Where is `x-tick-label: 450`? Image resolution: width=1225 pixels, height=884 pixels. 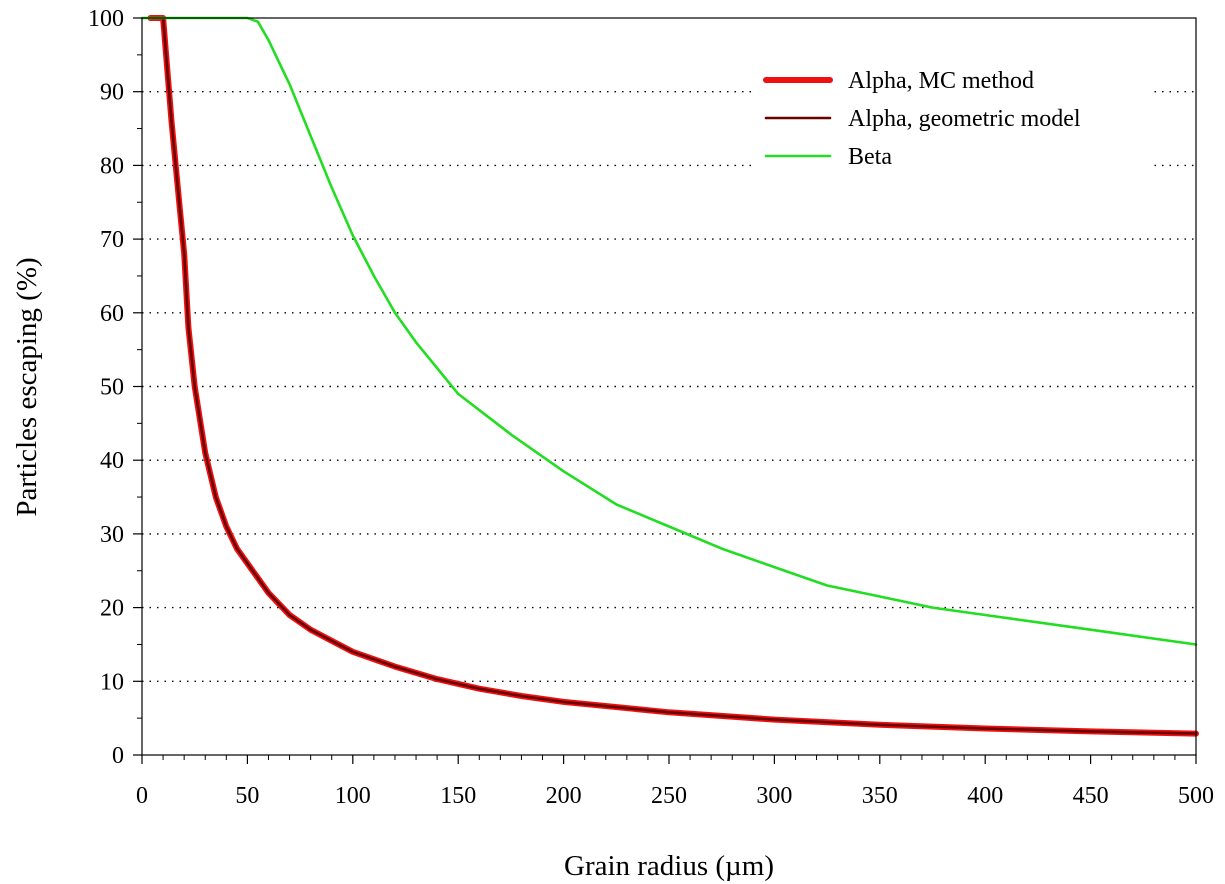
x-tick-label: 450 is located at coordinates (1091, 796).